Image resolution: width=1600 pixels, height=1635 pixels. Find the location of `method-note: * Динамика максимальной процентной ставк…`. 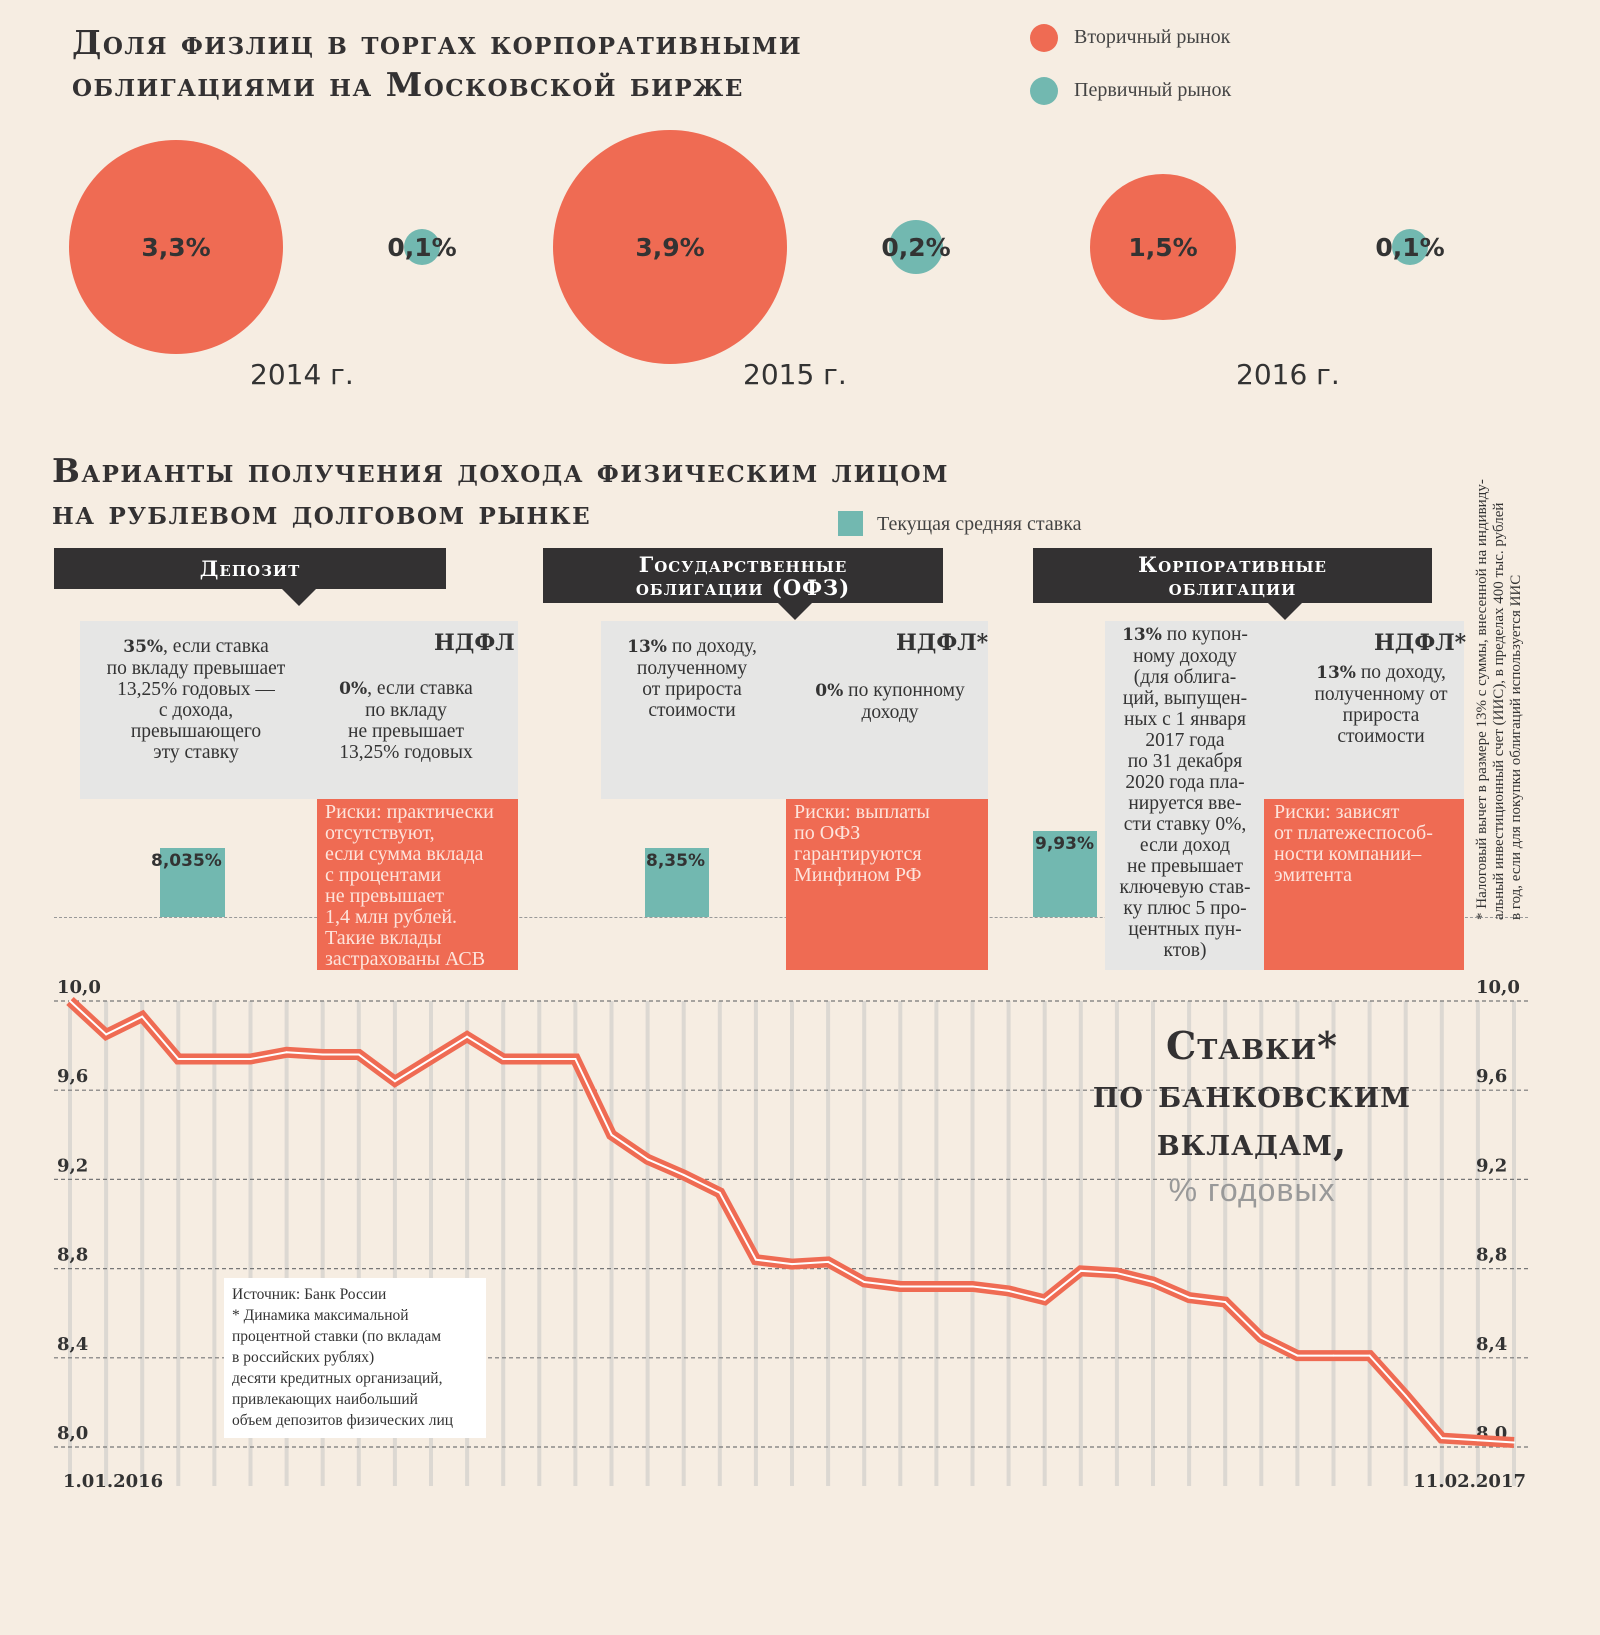

method-note: * Динамика максимальной процентной ставк… is located at coordinates (343, 1368).